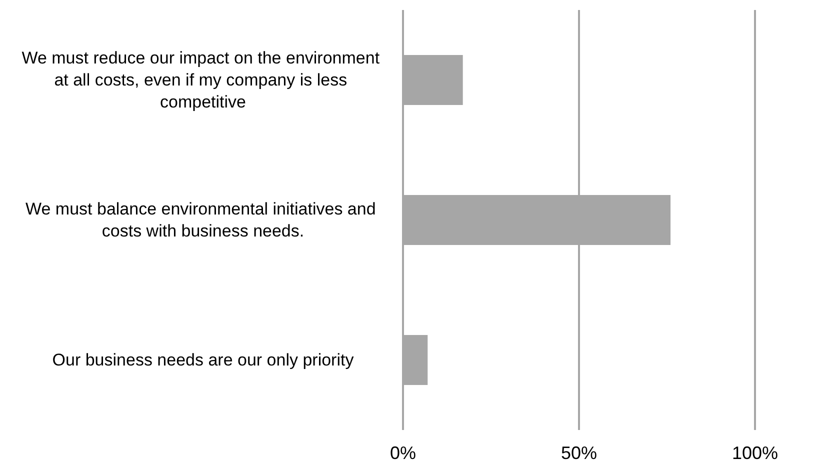 This screenshot has width=815, height=470. What do you see at coordinates (203, 80) in the screenshot?
I see `y-tick-label: We must reduce our impact on the environment at all costs, even if my company is less competitive` at bounding box center [203, 80].